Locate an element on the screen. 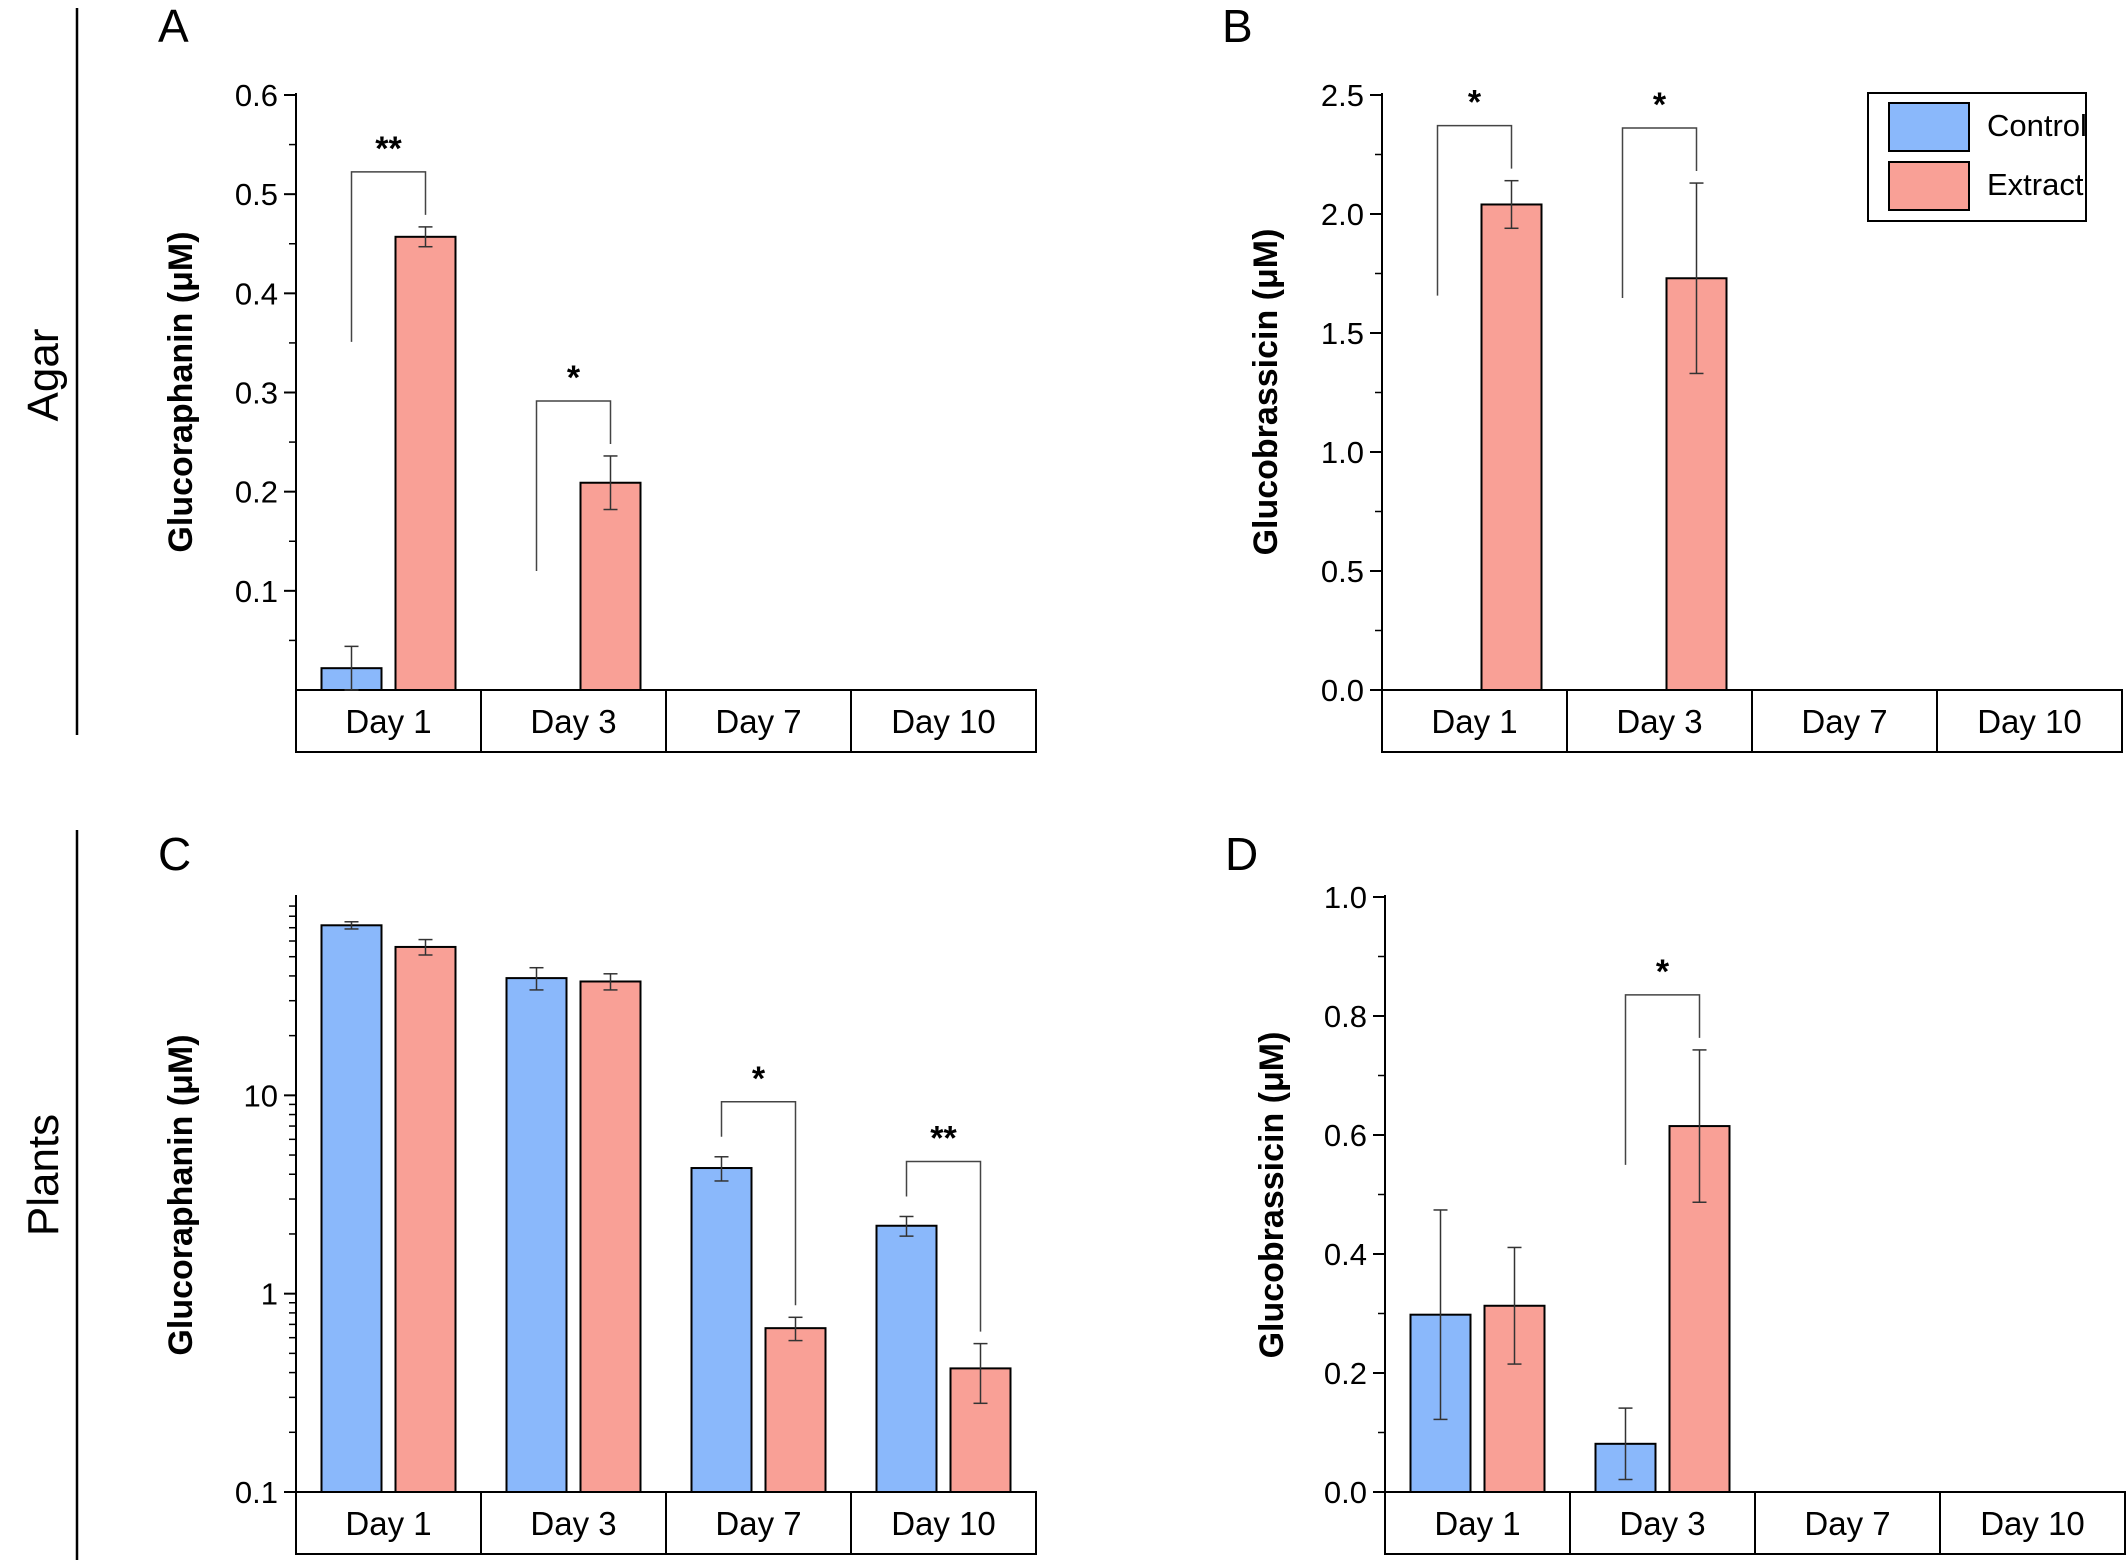 The image size is (2128, 1564). y-tick-label-c: 1 is located at coordinates (269, 1294).